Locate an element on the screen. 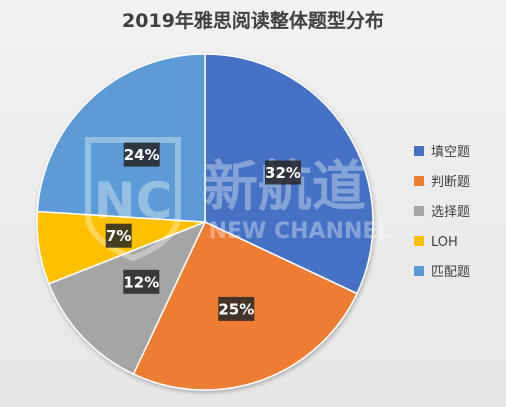 The width and height of the screenshot is (506, 407). data-label-4: 24% is located at coordinates (142, 155).